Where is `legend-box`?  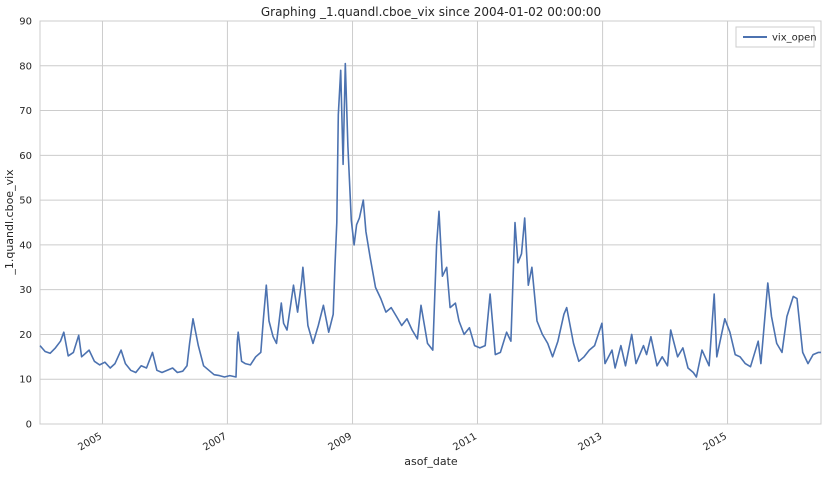 legend-box is located at coordinates (775, 37).